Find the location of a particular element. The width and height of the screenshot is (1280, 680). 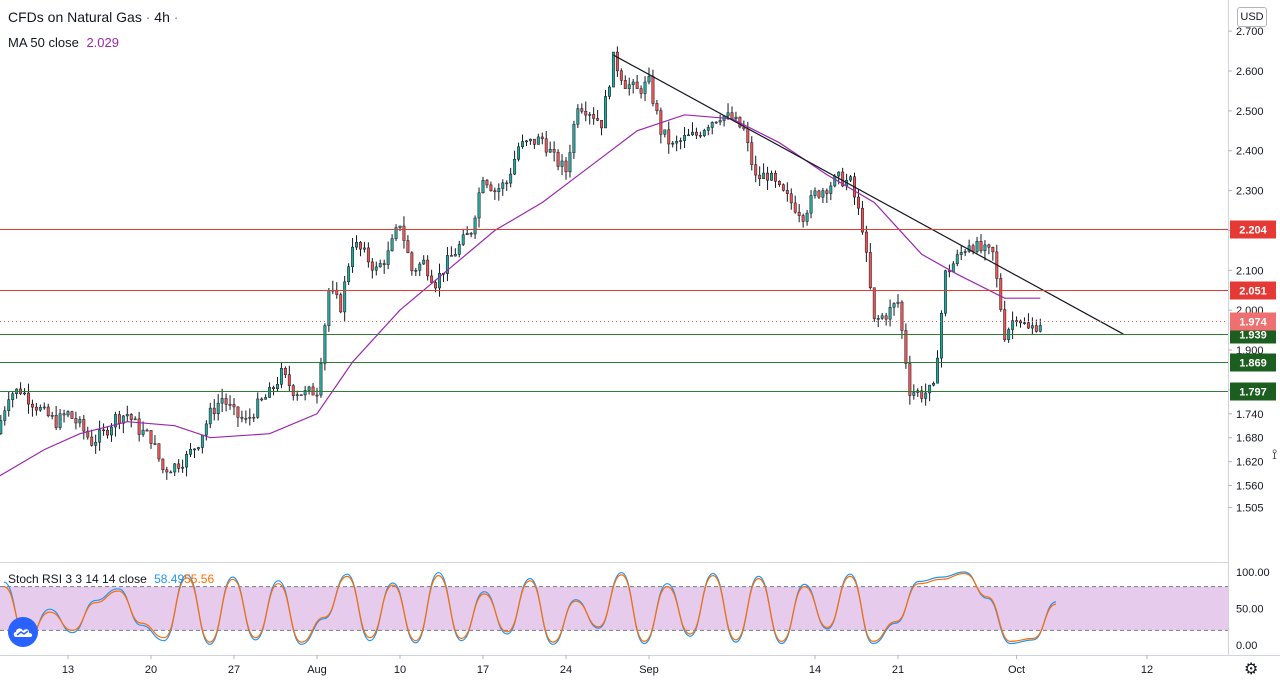

stoch-y-tick-label: 50.00 is located at coordinates (1250, 610).